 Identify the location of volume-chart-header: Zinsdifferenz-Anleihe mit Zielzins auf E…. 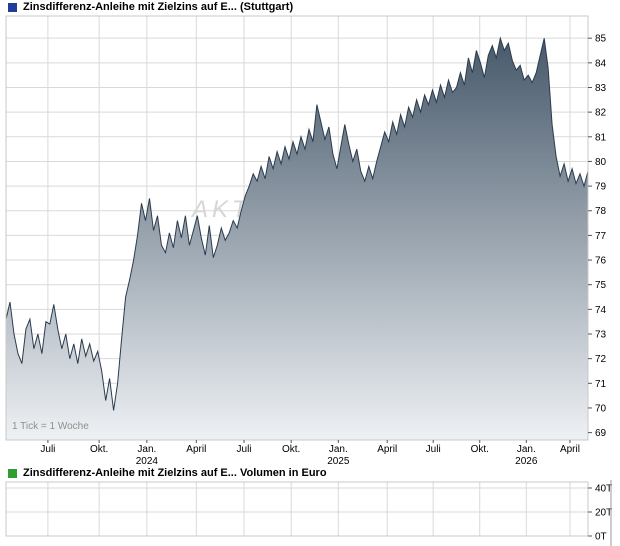
(310, 473).